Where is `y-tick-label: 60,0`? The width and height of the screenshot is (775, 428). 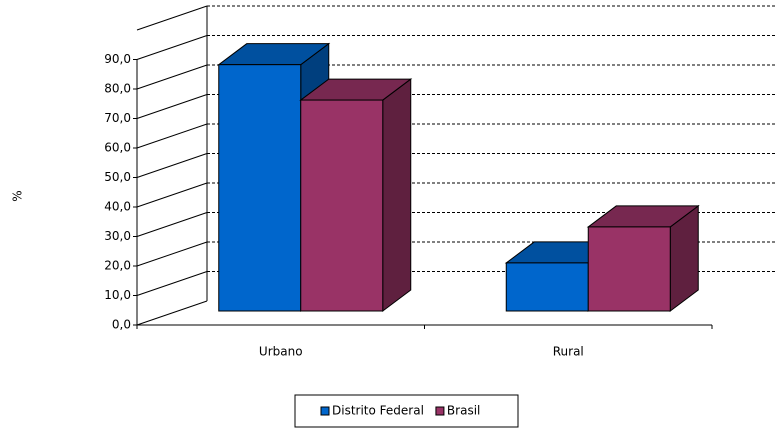
y-tick-label: 60,0 is located at coordinates (117, 148).